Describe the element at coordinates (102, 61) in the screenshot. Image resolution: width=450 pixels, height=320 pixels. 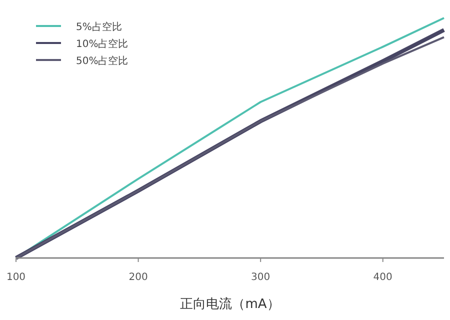
I see `legend-label: 50%占空比` at that location.